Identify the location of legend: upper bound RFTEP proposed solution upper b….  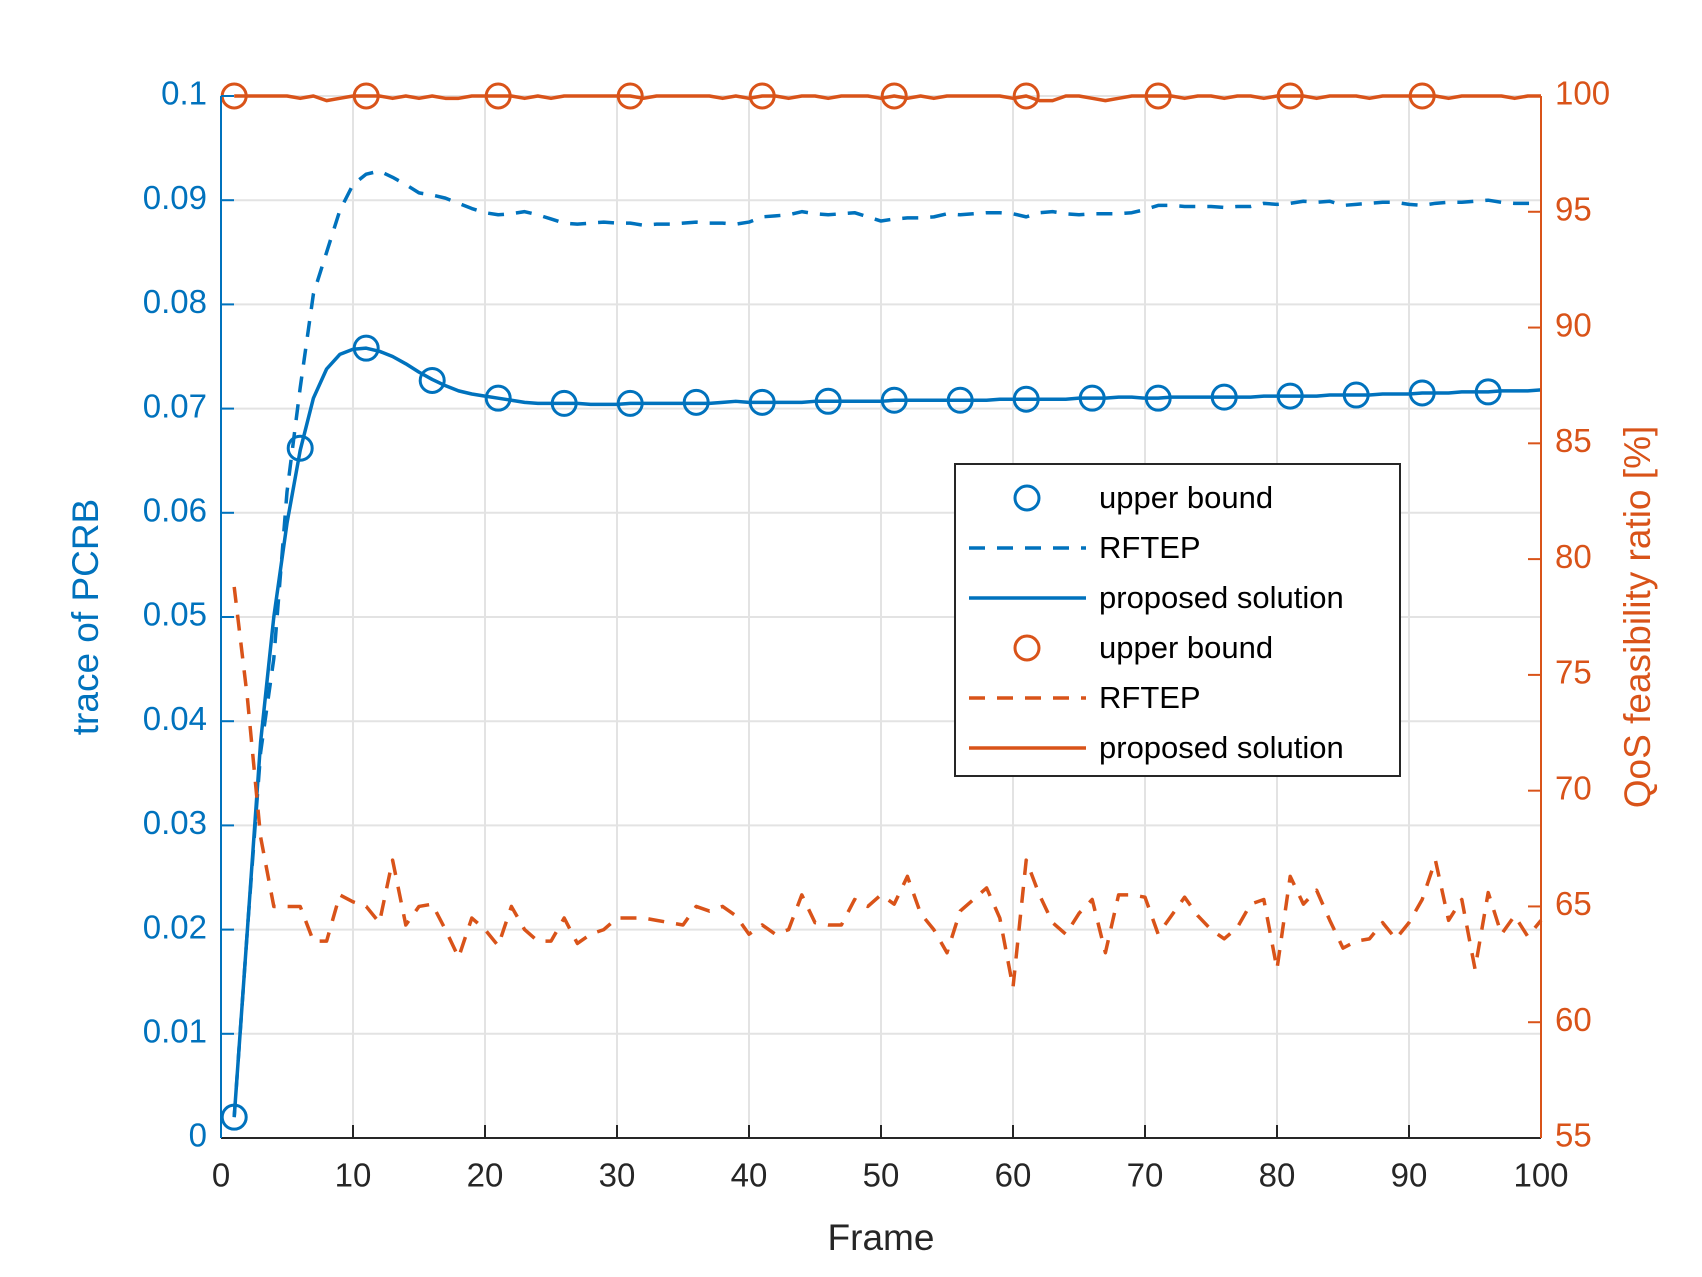
(1177, 620).